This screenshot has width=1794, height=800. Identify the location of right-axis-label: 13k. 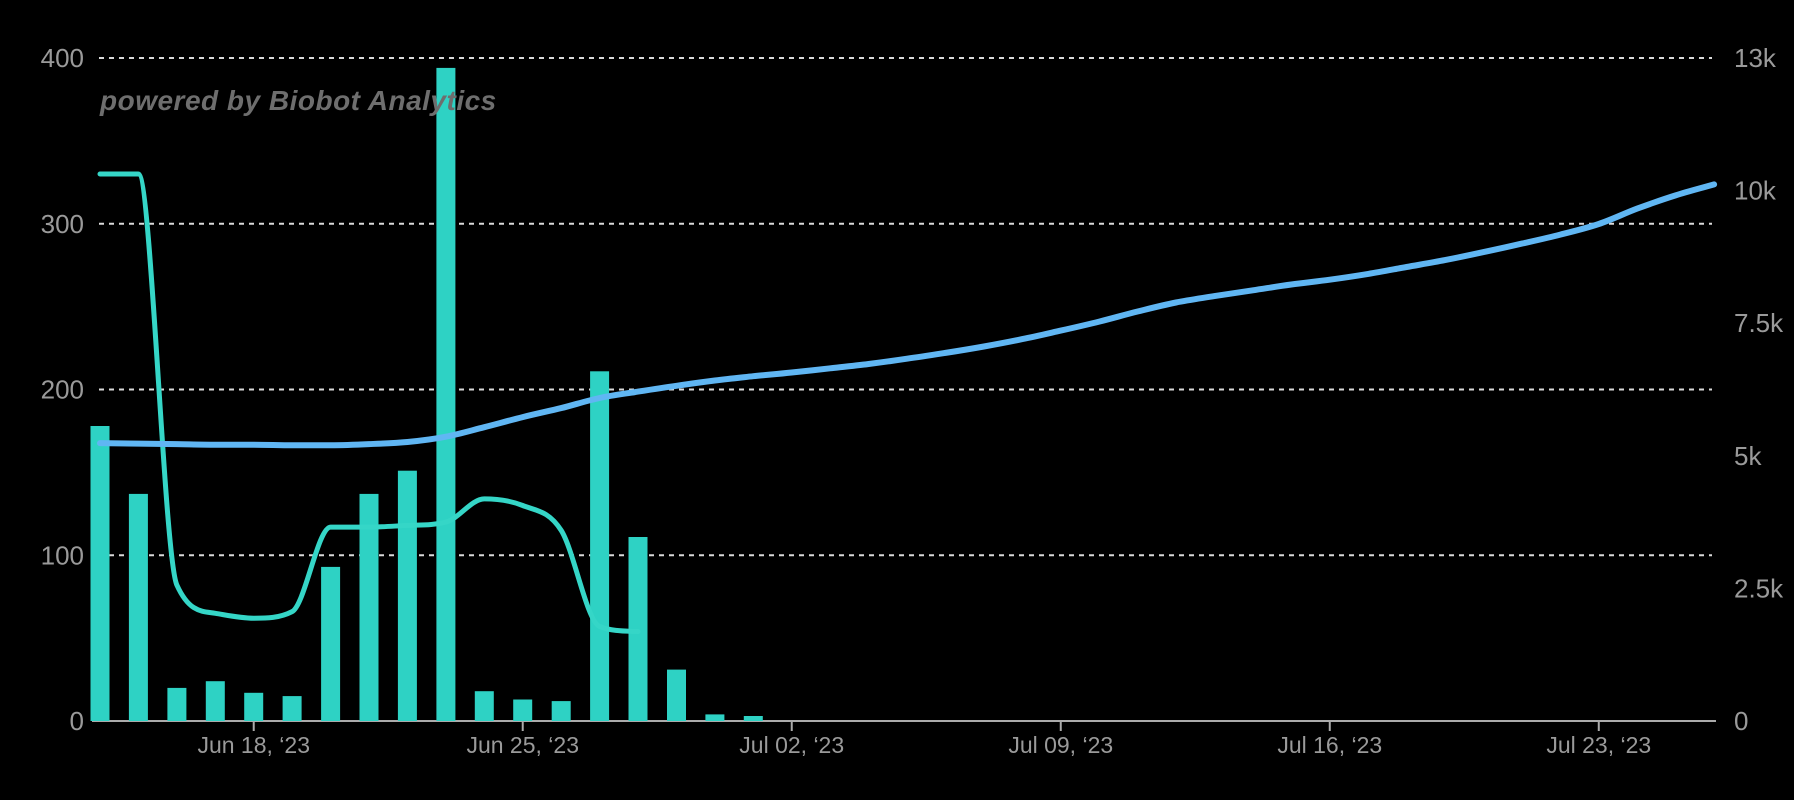
(1755, 58).